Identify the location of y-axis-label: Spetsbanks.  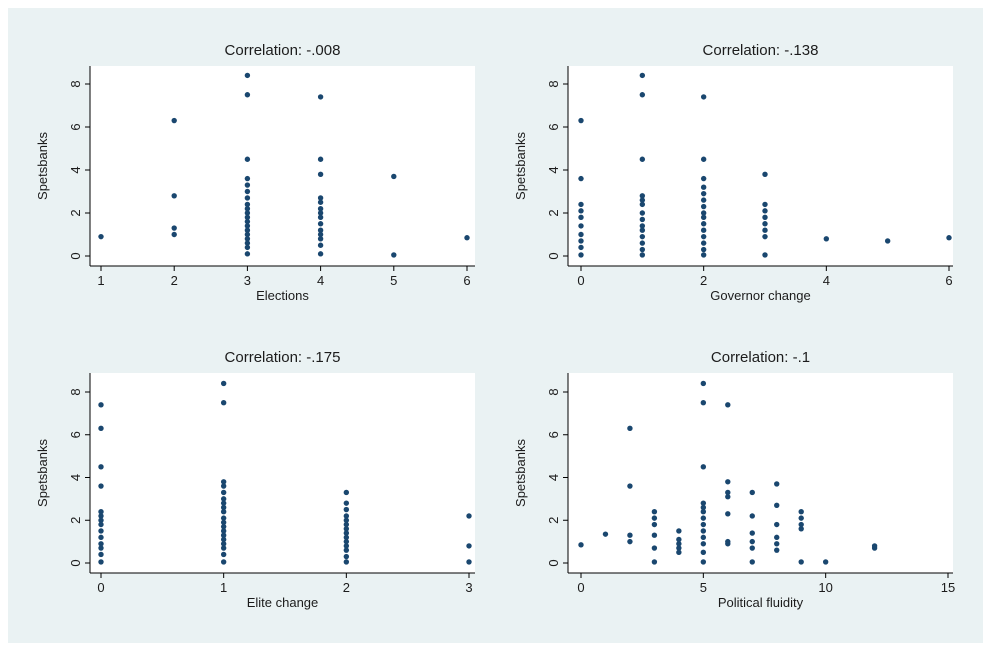
(520, 473).